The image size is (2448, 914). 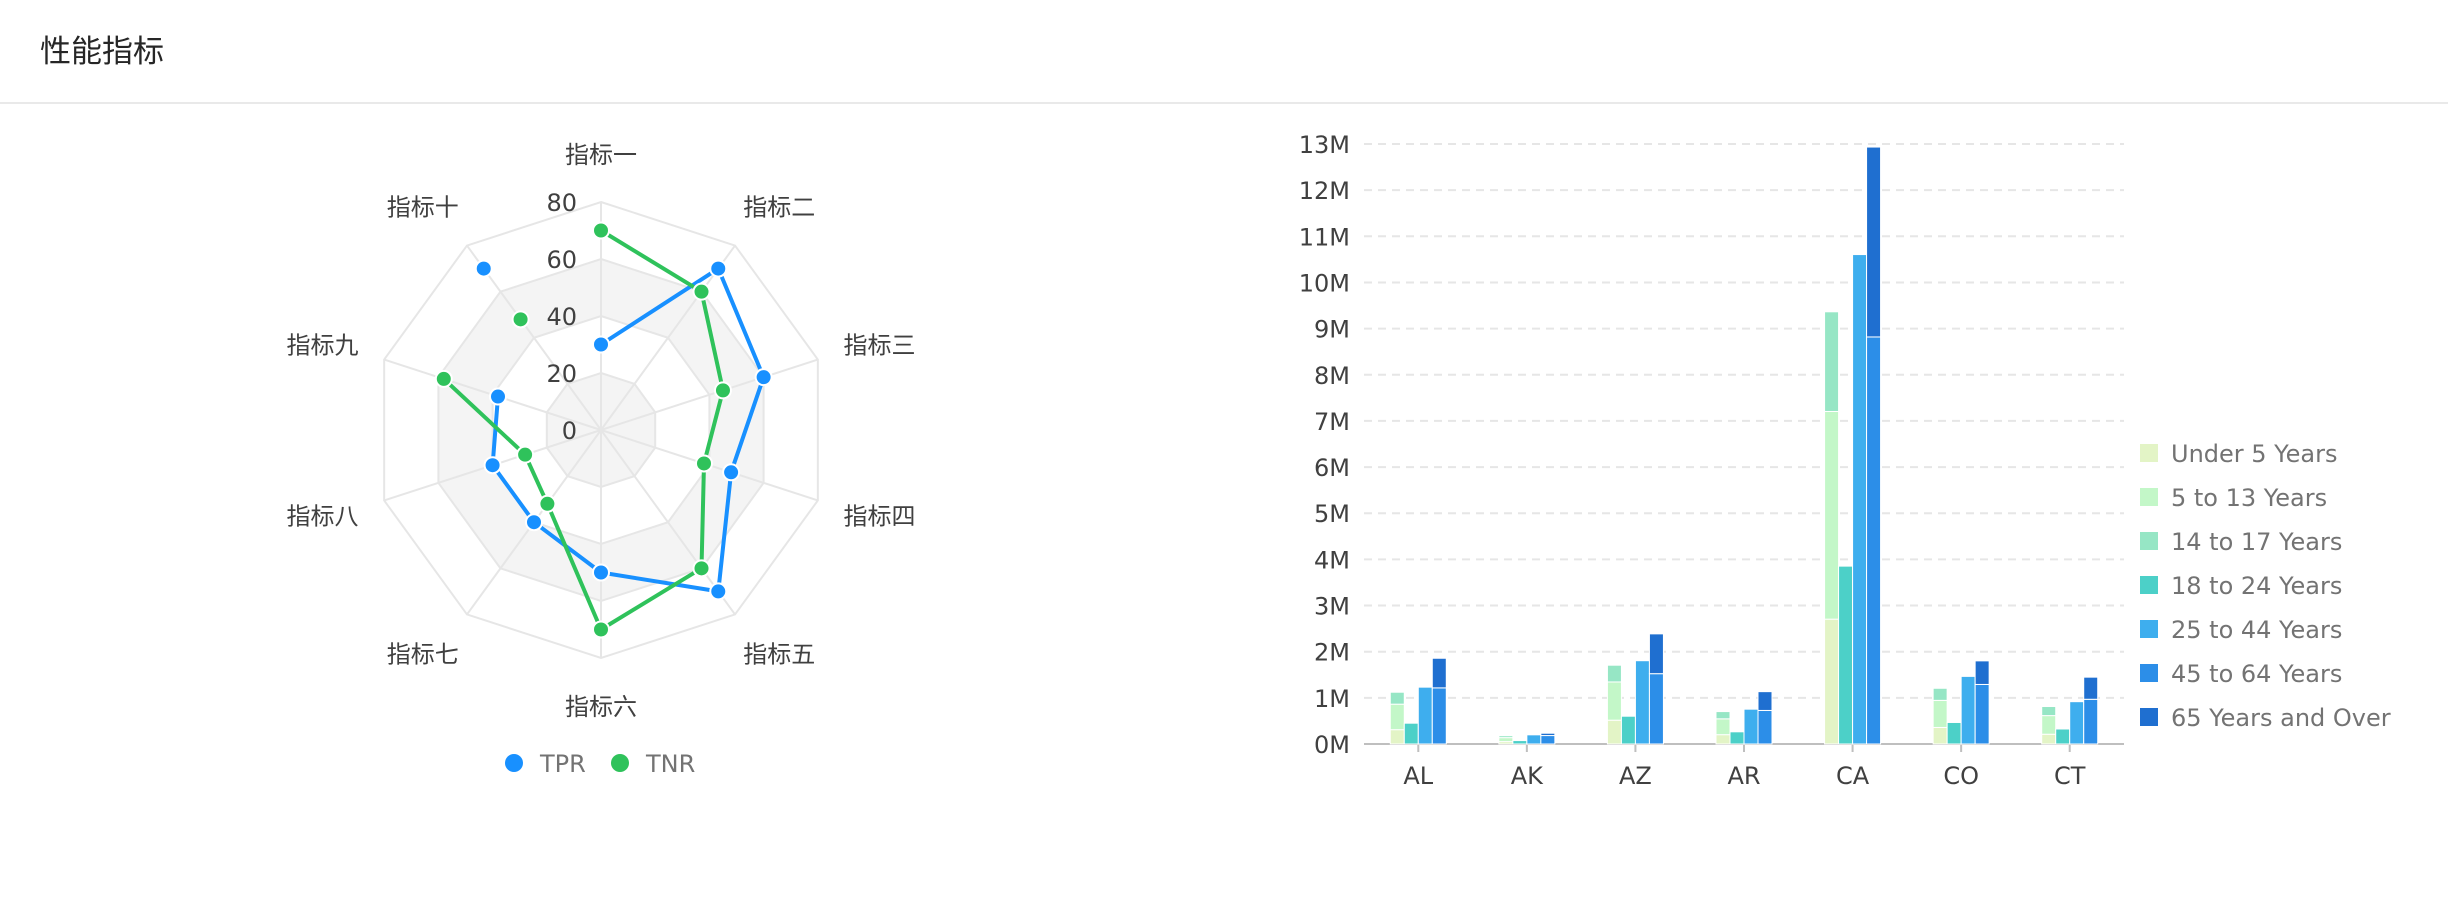 What do you see at coordinates (2241, 586) in the screenshot?
I see `legend-item: 18 to 24 Years` at bounding box center [2241, 586].